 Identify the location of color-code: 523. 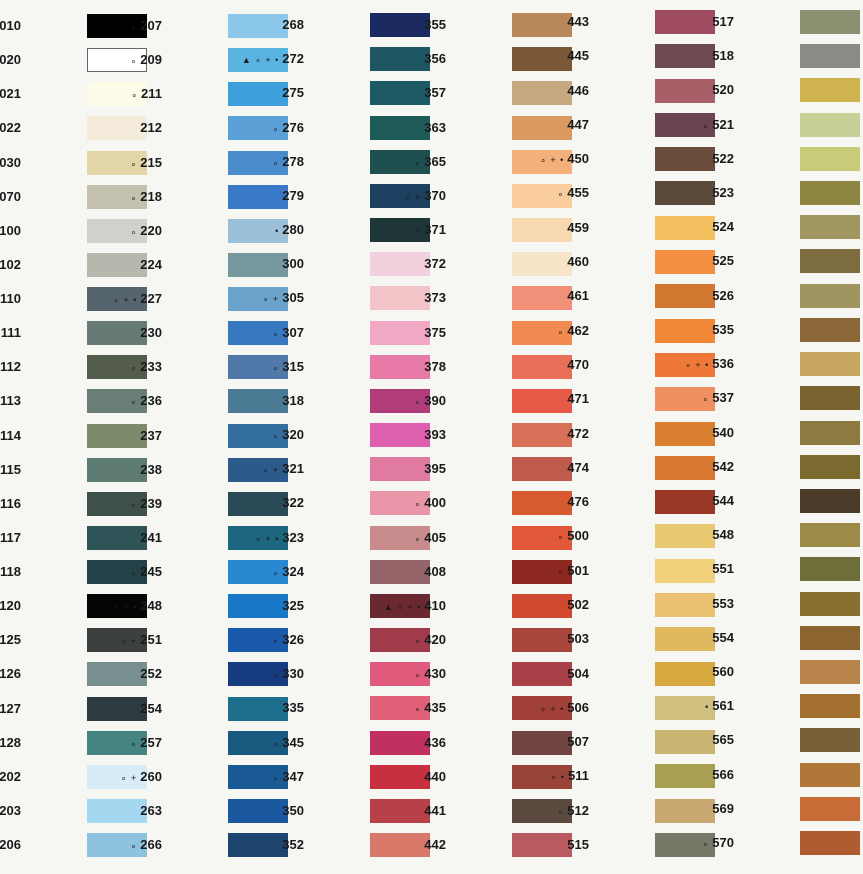
(723, 193).